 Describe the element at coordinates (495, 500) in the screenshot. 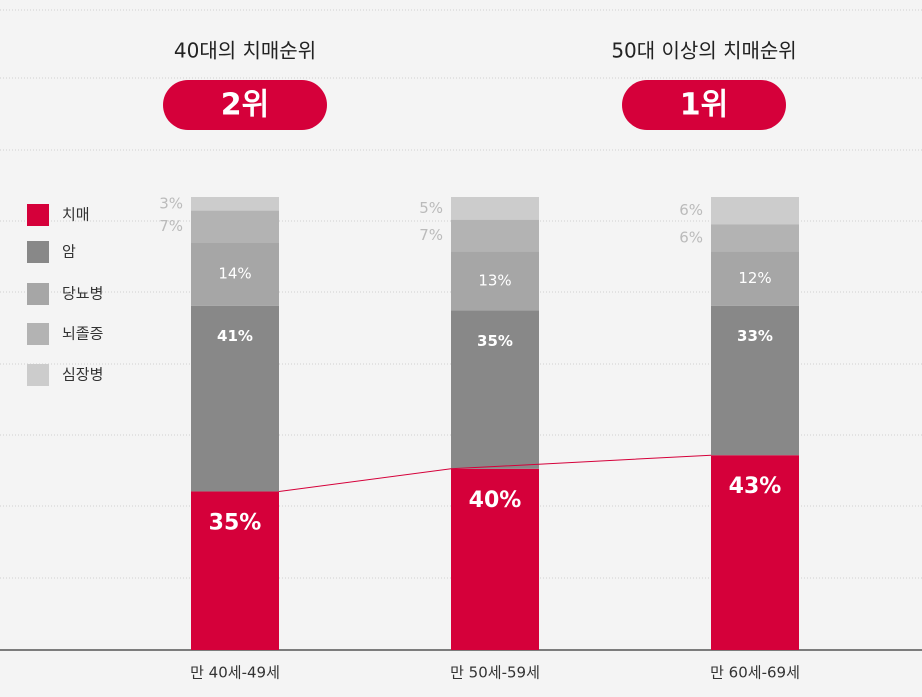

I see `data-label: 40%` at that location.